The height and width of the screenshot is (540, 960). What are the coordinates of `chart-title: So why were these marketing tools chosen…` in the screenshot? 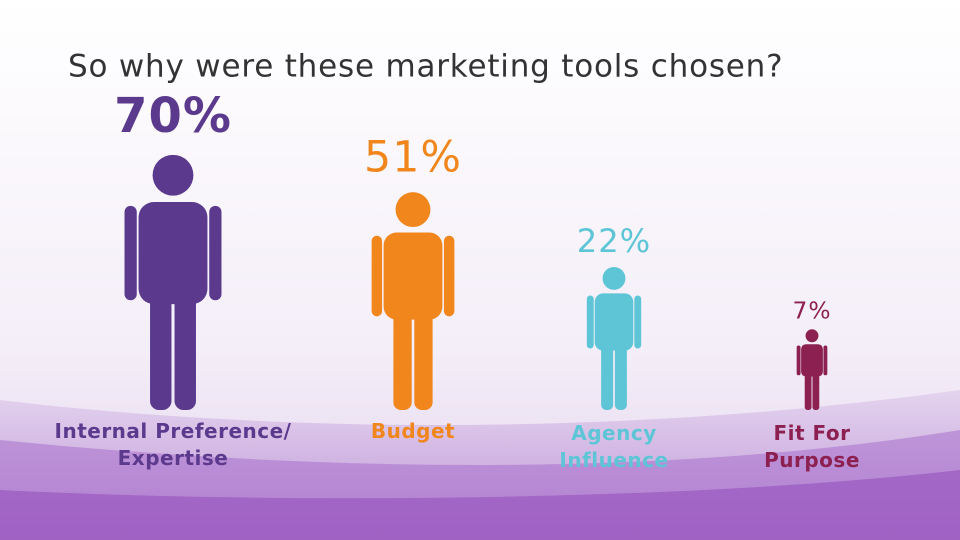 It's located at (425, 67).